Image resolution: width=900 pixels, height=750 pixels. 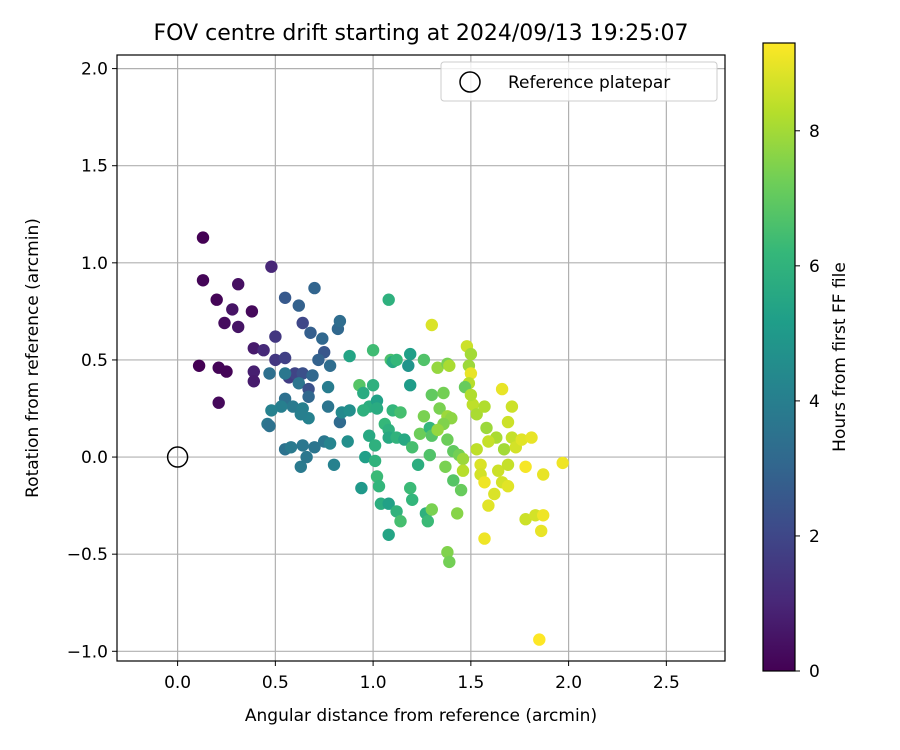 What do you see at coordinates (568, 683) in the screenshot?
I see `x-tick-label: 2.0` at bounding box center [568, 683].